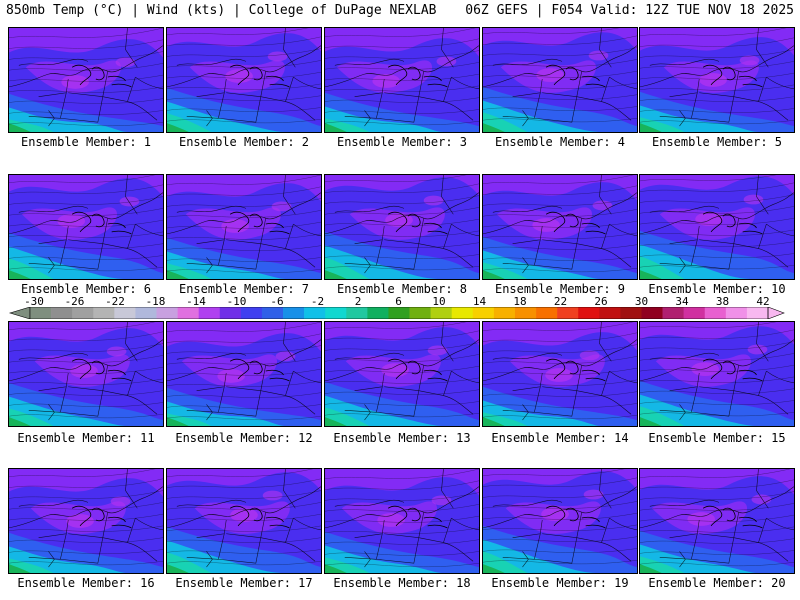 The image size is (800, 600). What do you see at coordinates (722, 301) in the screenshot?
I see `colorbar-tick-label: 38` at bounding box center [722, 301].